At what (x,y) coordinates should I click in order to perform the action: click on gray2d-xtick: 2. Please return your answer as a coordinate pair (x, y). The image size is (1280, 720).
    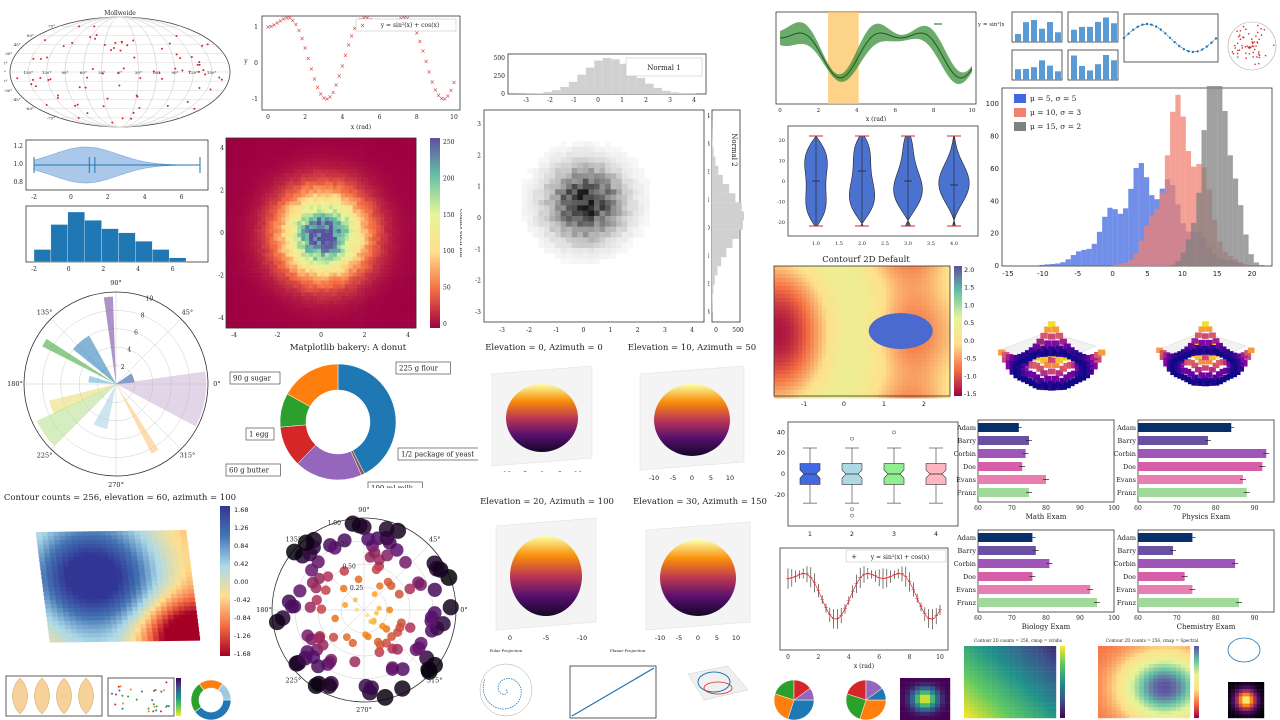
    Looking at the image, I should click on (638, 330).